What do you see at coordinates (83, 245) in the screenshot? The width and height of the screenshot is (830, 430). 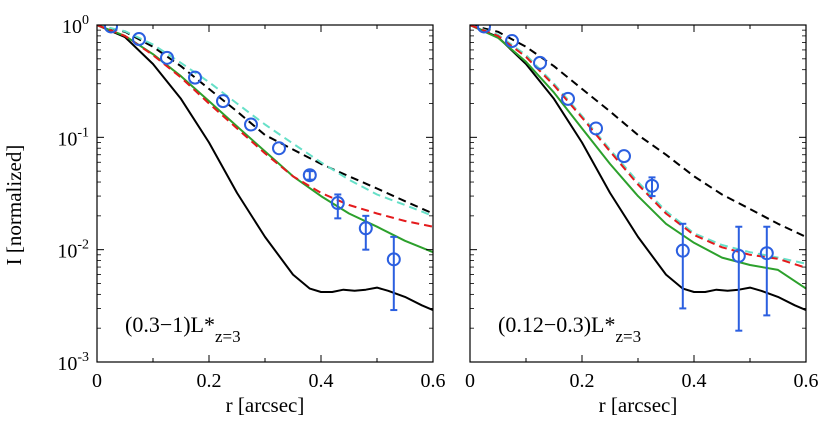 I see `y-tick-exponent: -2` at bounding box center [83, 245].